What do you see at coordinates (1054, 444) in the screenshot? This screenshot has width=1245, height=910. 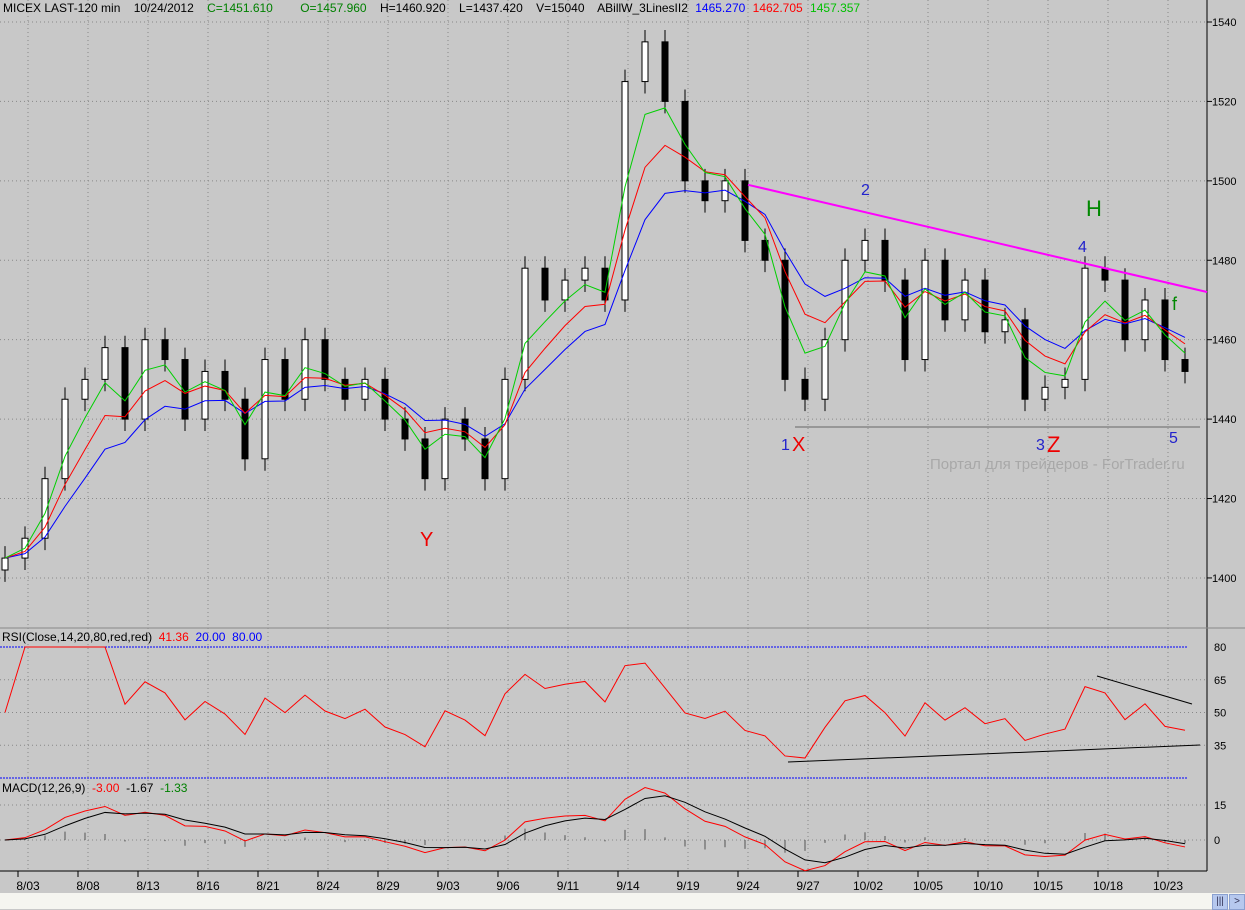 I see `wave-z: Z` at bounding box center [1054, 444].